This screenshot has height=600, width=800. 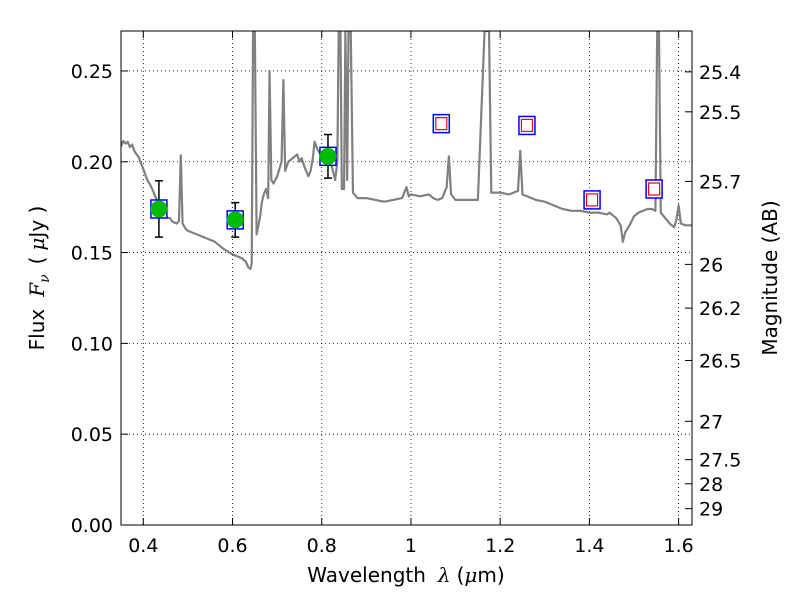 I want to click on y-tick-label: 0.10, so click(x=92, y=344).